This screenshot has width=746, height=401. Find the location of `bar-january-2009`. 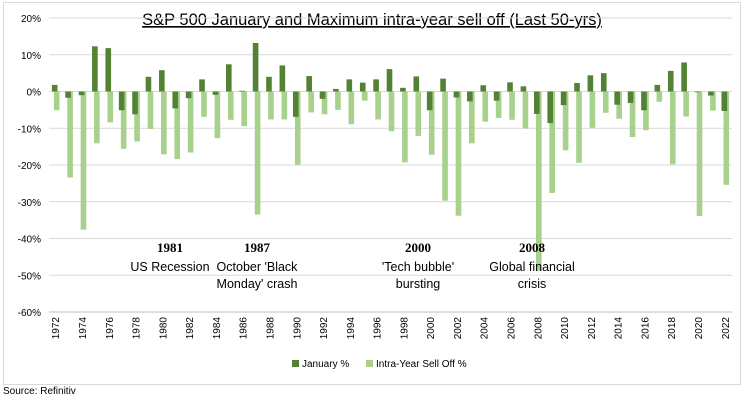

bar-january-2009 is located at coordinates (550, 107).